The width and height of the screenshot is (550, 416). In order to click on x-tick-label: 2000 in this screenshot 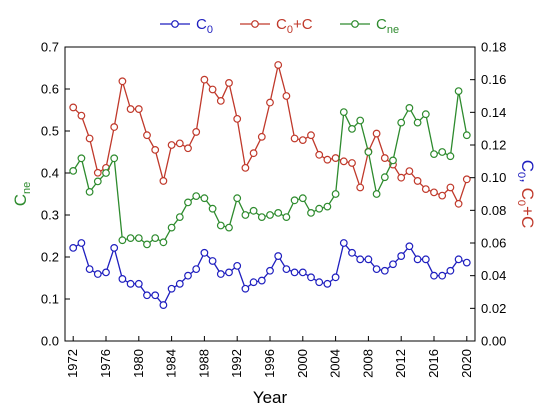, I will do `click(302, 363)`.